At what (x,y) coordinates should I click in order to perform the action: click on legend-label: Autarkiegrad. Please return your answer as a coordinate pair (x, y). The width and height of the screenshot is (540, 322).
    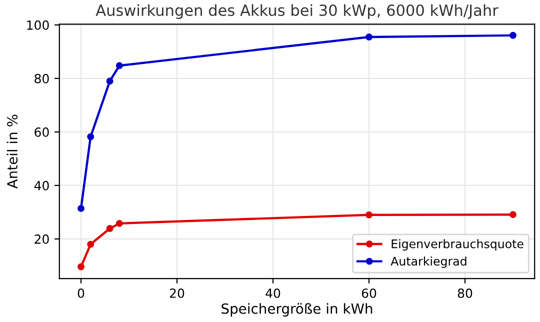
    Looking at the image, I should click on (428, 262).